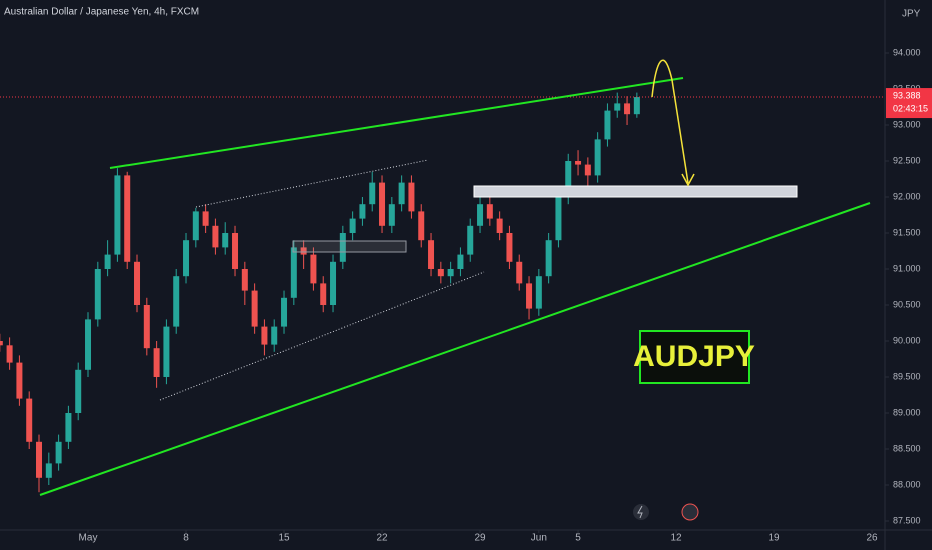 The width and height of the screenshot is (932, 550). What do you see at coordinates (539, 538) in the screenshot?
I see `x-tick-label: Jun` at bounding box center [539, 538].